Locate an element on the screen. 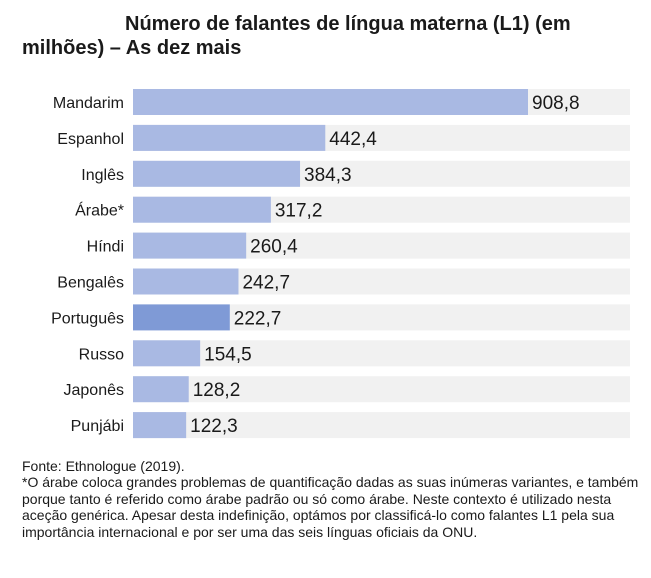 The width and height of the screenshot is (651, 578). value-label: 154,5 is located at coordinates (228, 354).